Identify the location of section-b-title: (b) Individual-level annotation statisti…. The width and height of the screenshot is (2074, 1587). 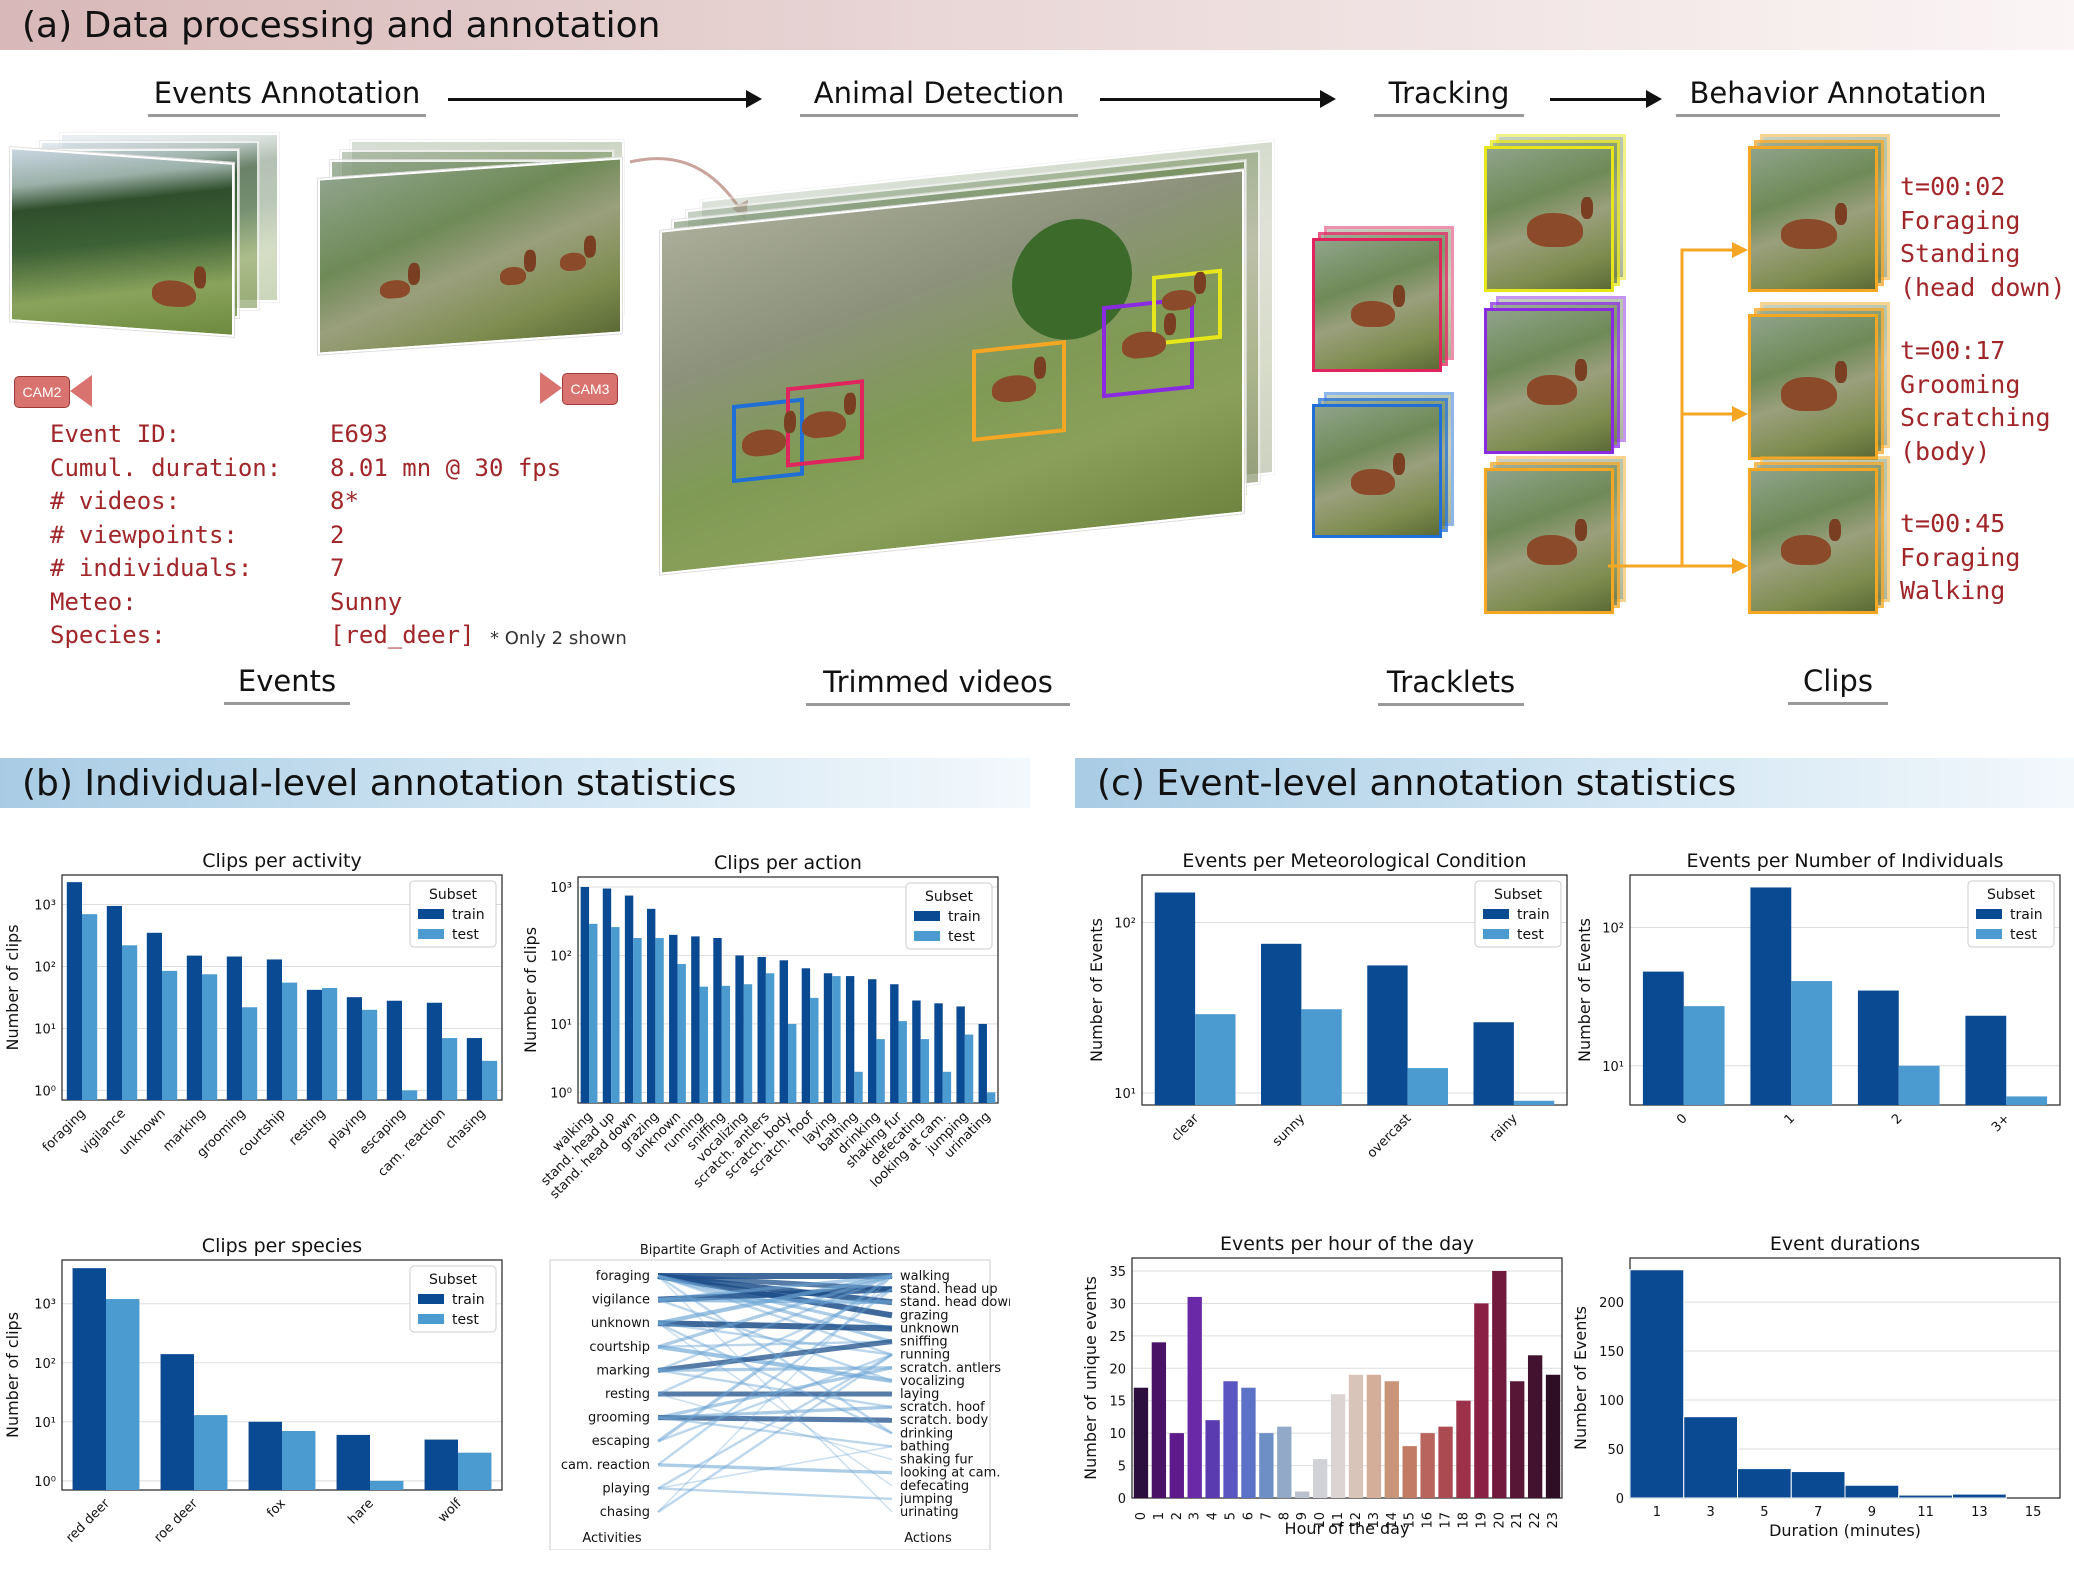
(379, 783).